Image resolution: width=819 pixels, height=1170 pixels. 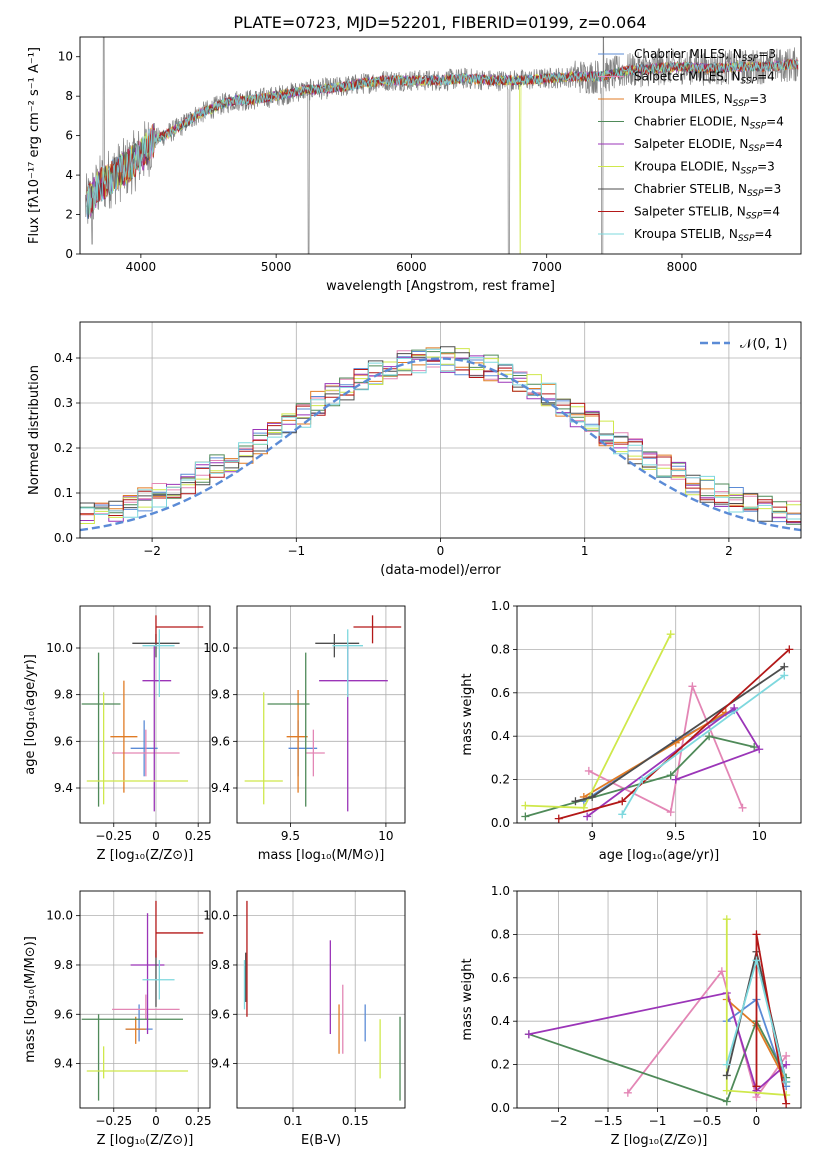 What do you see at coordinates (585, 551) in the screenshot?
I see `x-tick-label: 1` at bounding box center [585, 551].